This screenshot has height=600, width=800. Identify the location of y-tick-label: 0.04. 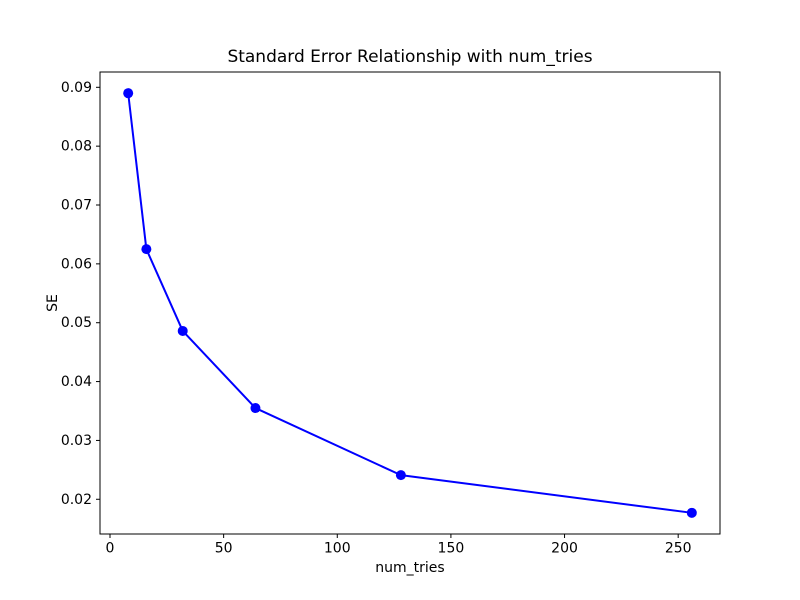
(76, 382).